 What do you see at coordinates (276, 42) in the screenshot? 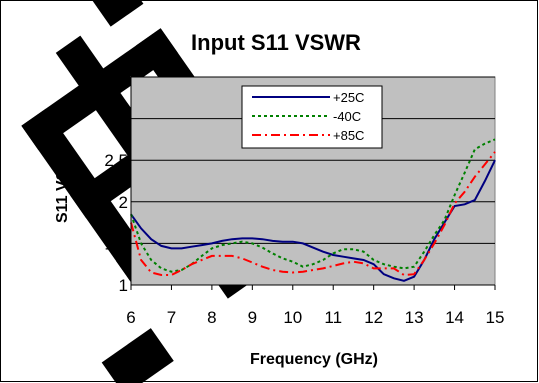
I see `chart-title: Input S11 VSWR` at bounding box center [276, 42].